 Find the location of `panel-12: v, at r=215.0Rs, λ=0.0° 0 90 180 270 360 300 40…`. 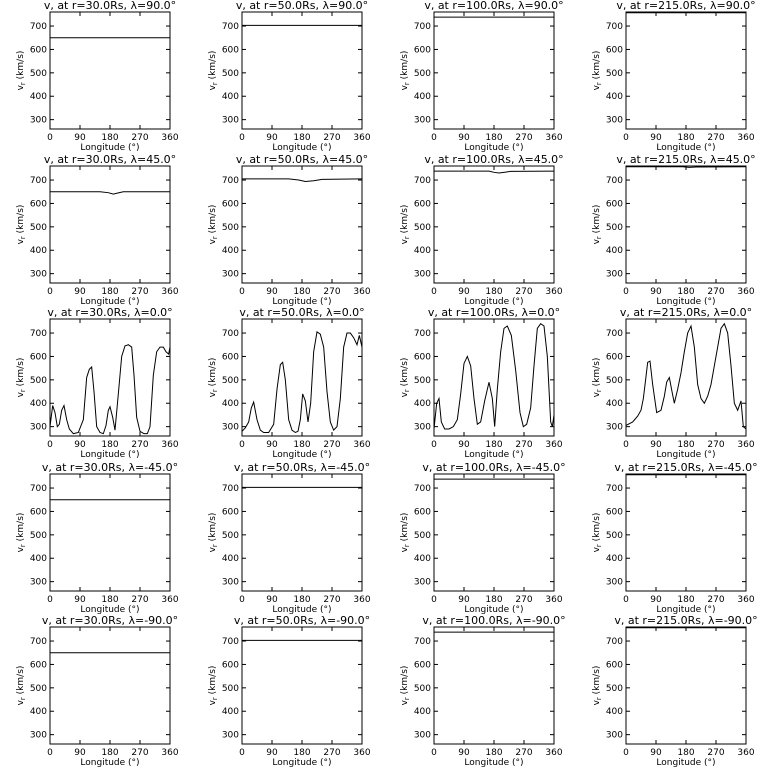

panel-12: v, at r=215.0Rs, λ=0.0° 0 90 180 270 360 300 40… is located at coordinates (673, 383).